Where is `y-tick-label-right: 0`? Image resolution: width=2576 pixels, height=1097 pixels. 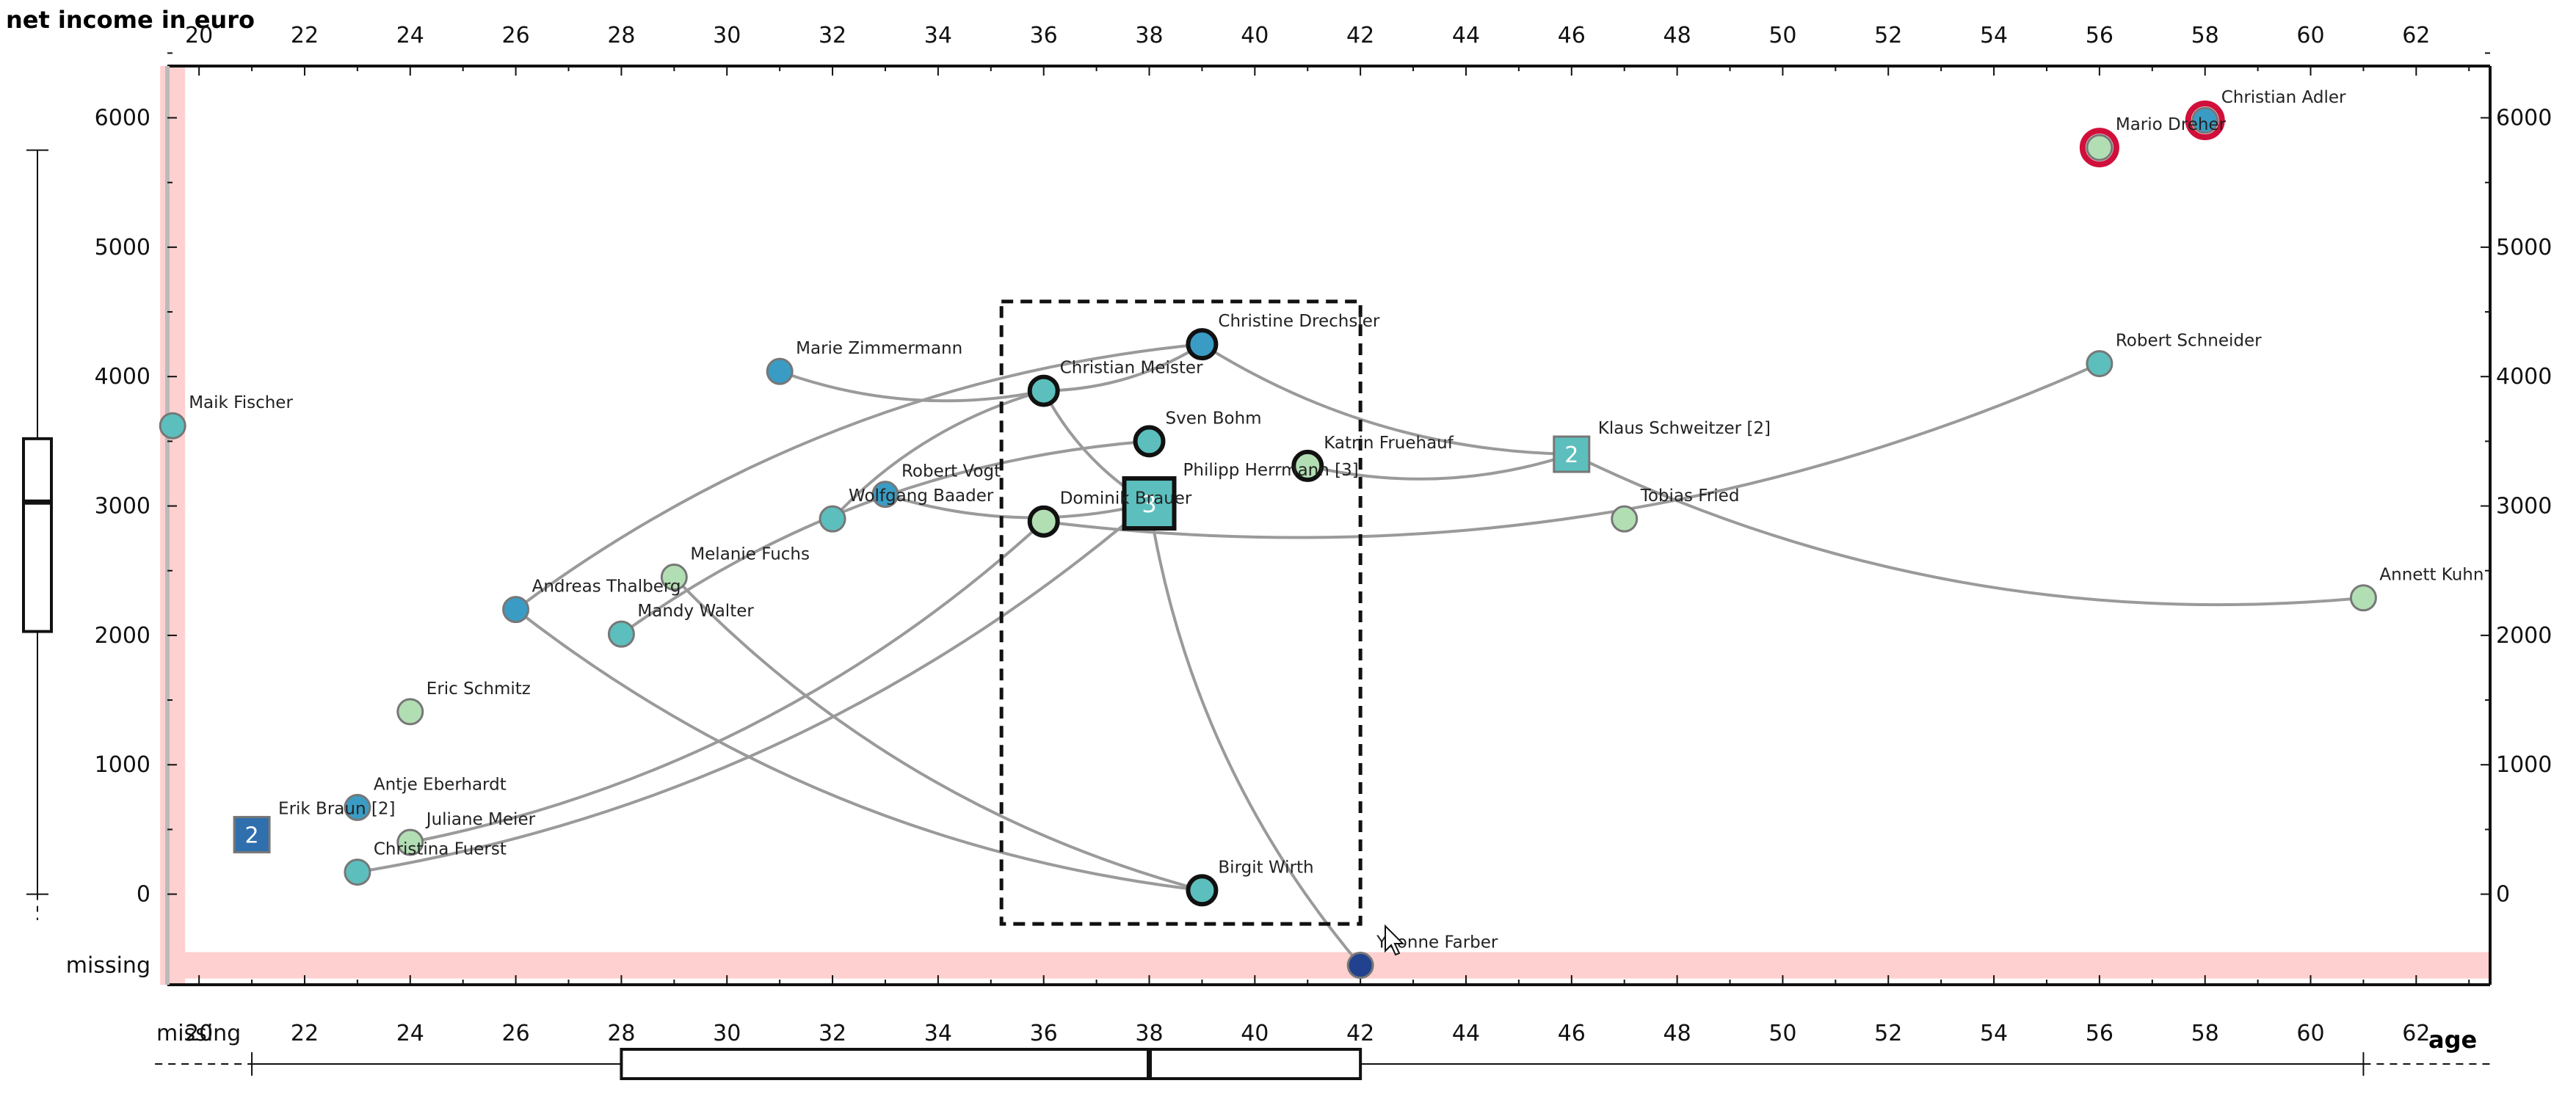
y-tick-label-right: 0 is located at coordinates (2503, 895).